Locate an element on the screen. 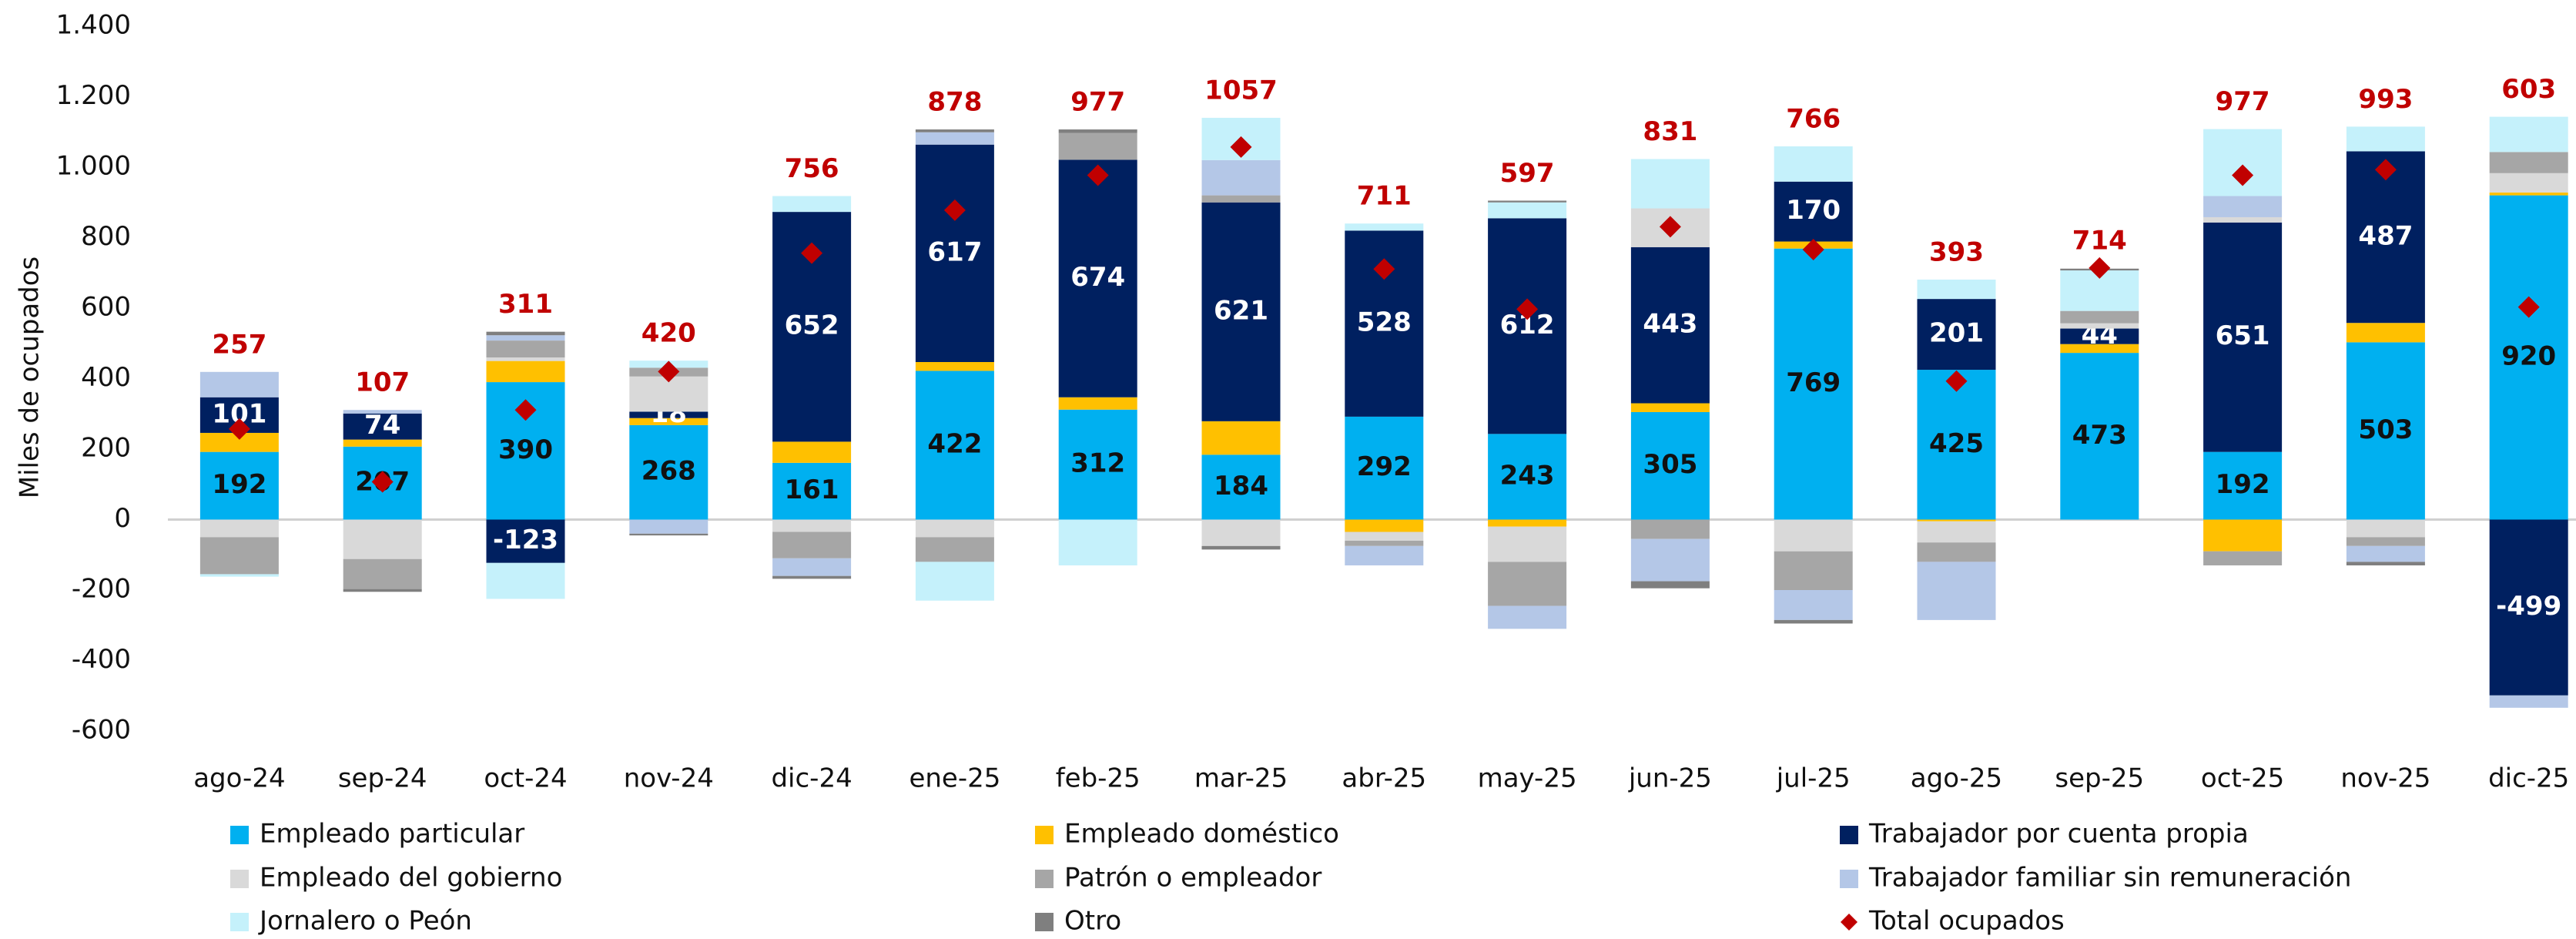  legend-label: Otro is located at coordinates (1092, 922).